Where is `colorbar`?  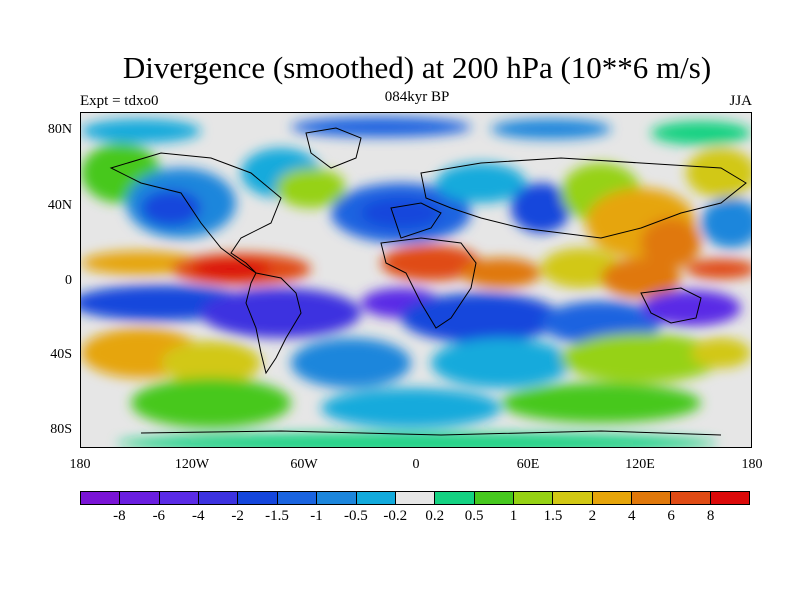
colorbar is located at coordinates (415, 498).